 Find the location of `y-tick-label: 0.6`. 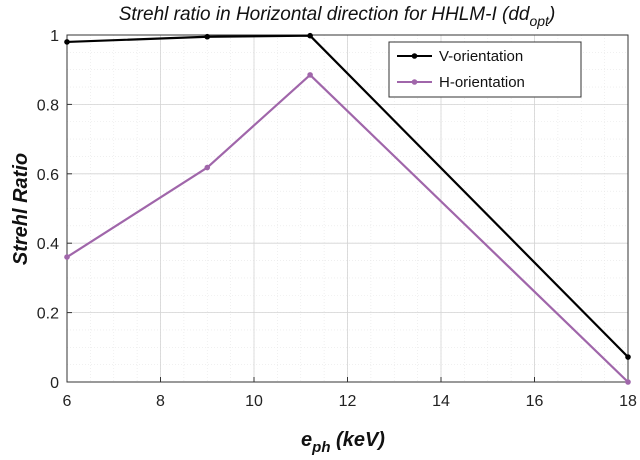

y-tick-label: 0.6 is located at coordinates (48, 175).